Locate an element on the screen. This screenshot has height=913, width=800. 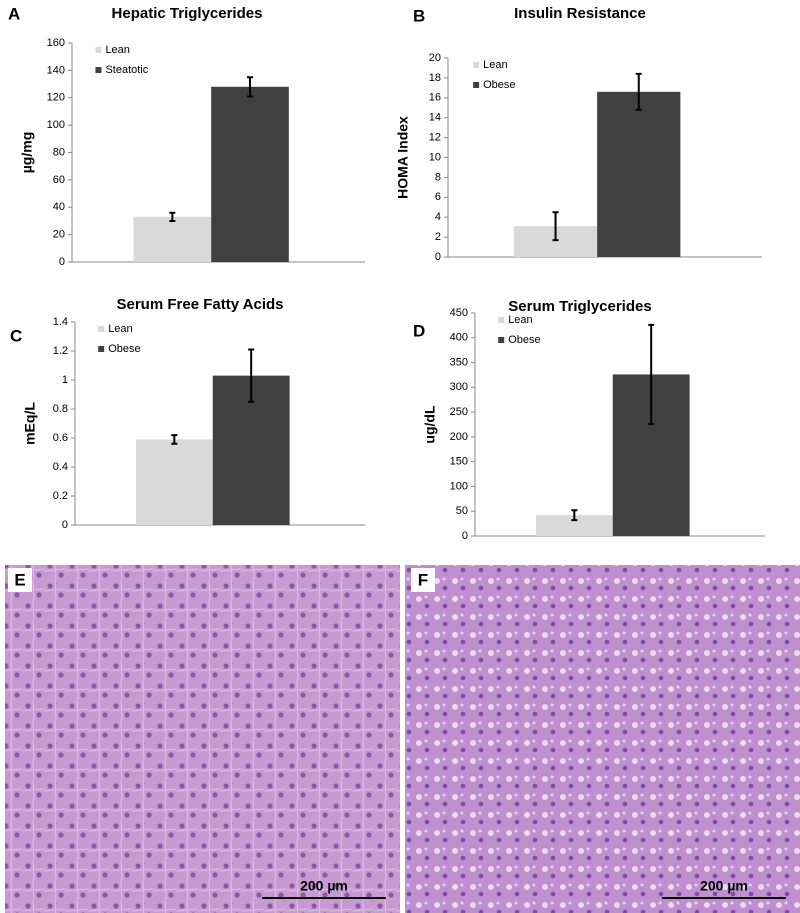
y-tick-label: 40 is located at coordinates (59, 207).